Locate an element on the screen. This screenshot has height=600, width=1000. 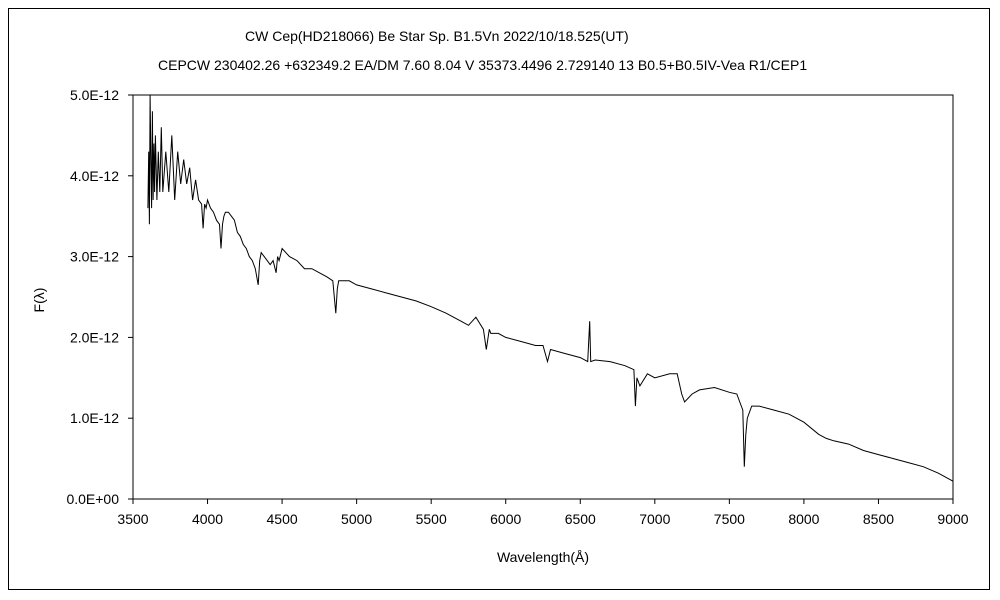
x-tick-label: 9000 is located at coordinates (952, 519).